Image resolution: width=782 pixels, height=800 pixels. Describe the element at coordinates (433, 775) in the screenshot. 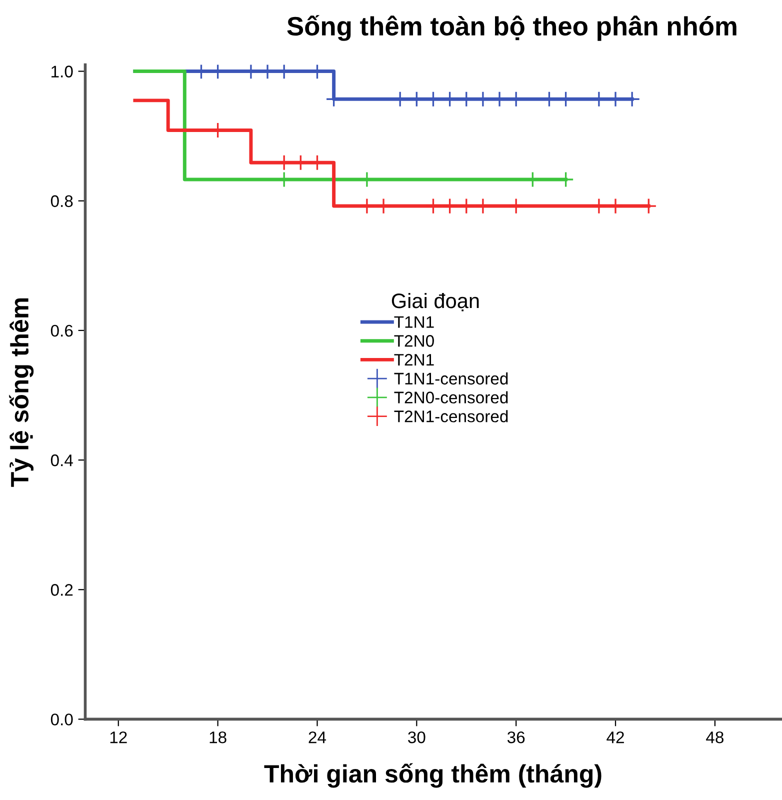

I see `x-axis-title: Thời gian sống thêm (tháng)` at that location.